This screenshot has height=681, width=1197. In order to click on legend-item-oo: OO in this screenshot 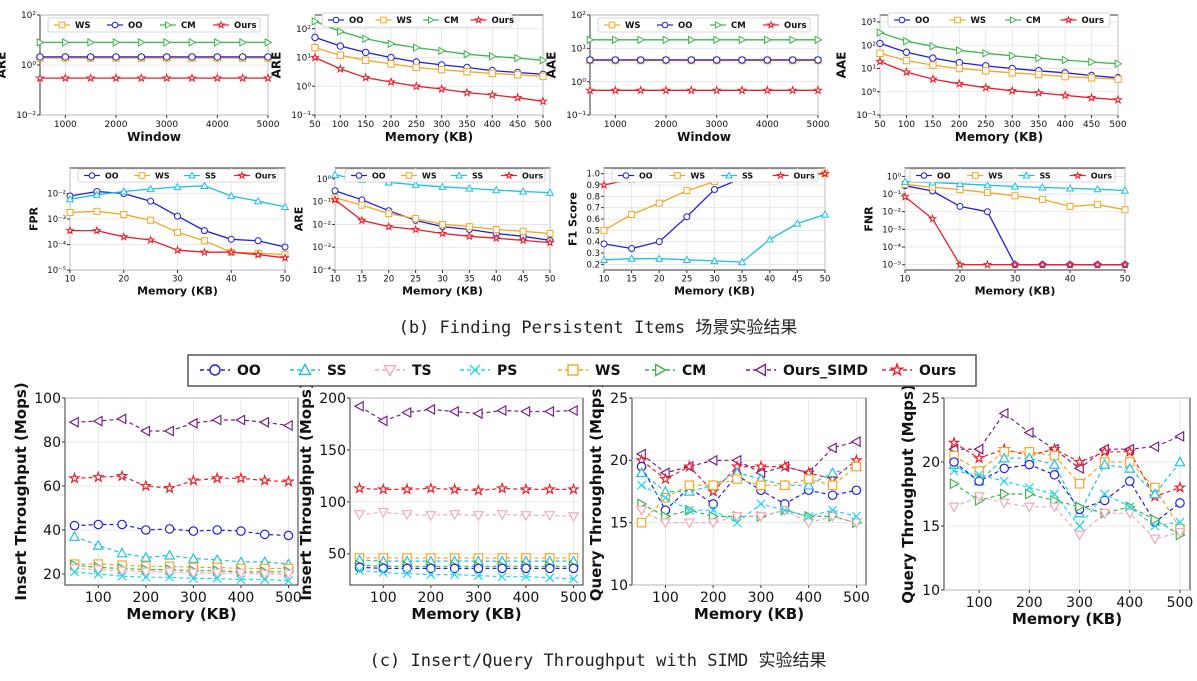, I will do `click(911, 21)`.